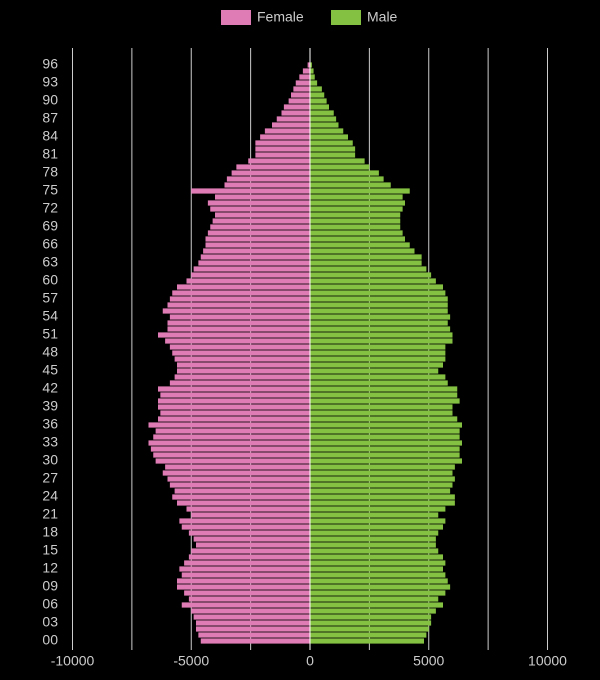 The width and height of the screenshot is (600, 680). Describe the element at coordinates (50, 316) in the screenshot. I see `y-tick-label: 54` at that location.